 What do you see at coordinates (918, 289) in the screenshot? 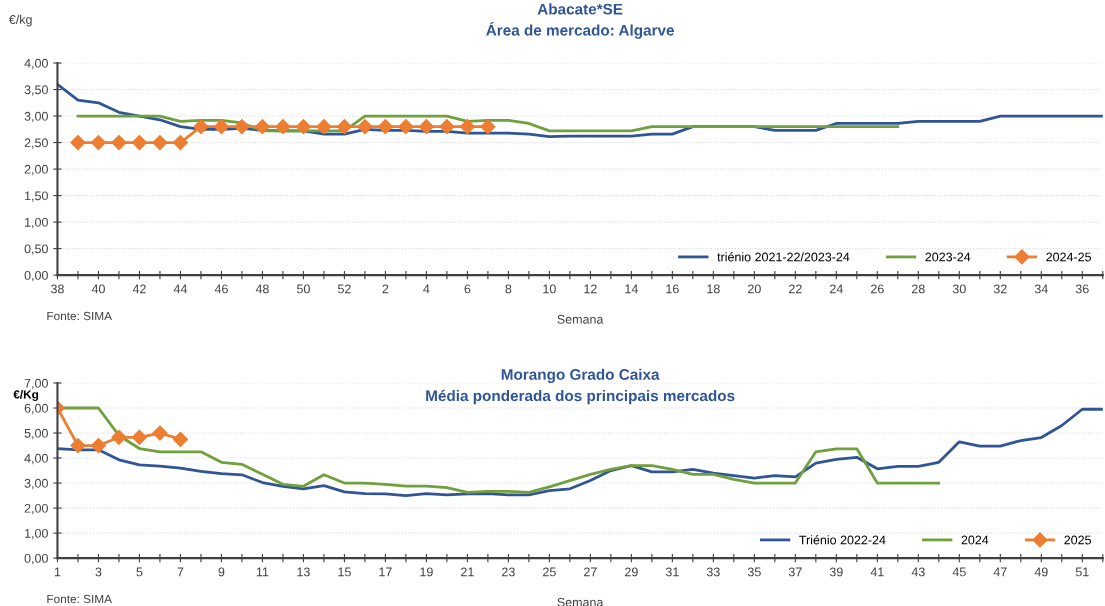
I see `x-tick-label: 28` at bounding box center [918, 289].